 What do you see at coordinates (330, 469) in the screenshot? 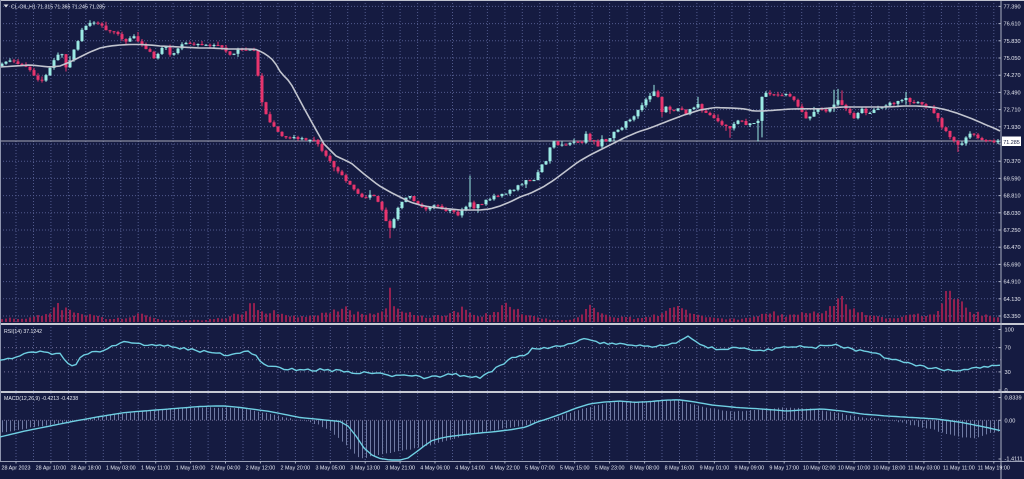
I see `svg-text: 3 May 05:00` at bounding box center [330, 469].